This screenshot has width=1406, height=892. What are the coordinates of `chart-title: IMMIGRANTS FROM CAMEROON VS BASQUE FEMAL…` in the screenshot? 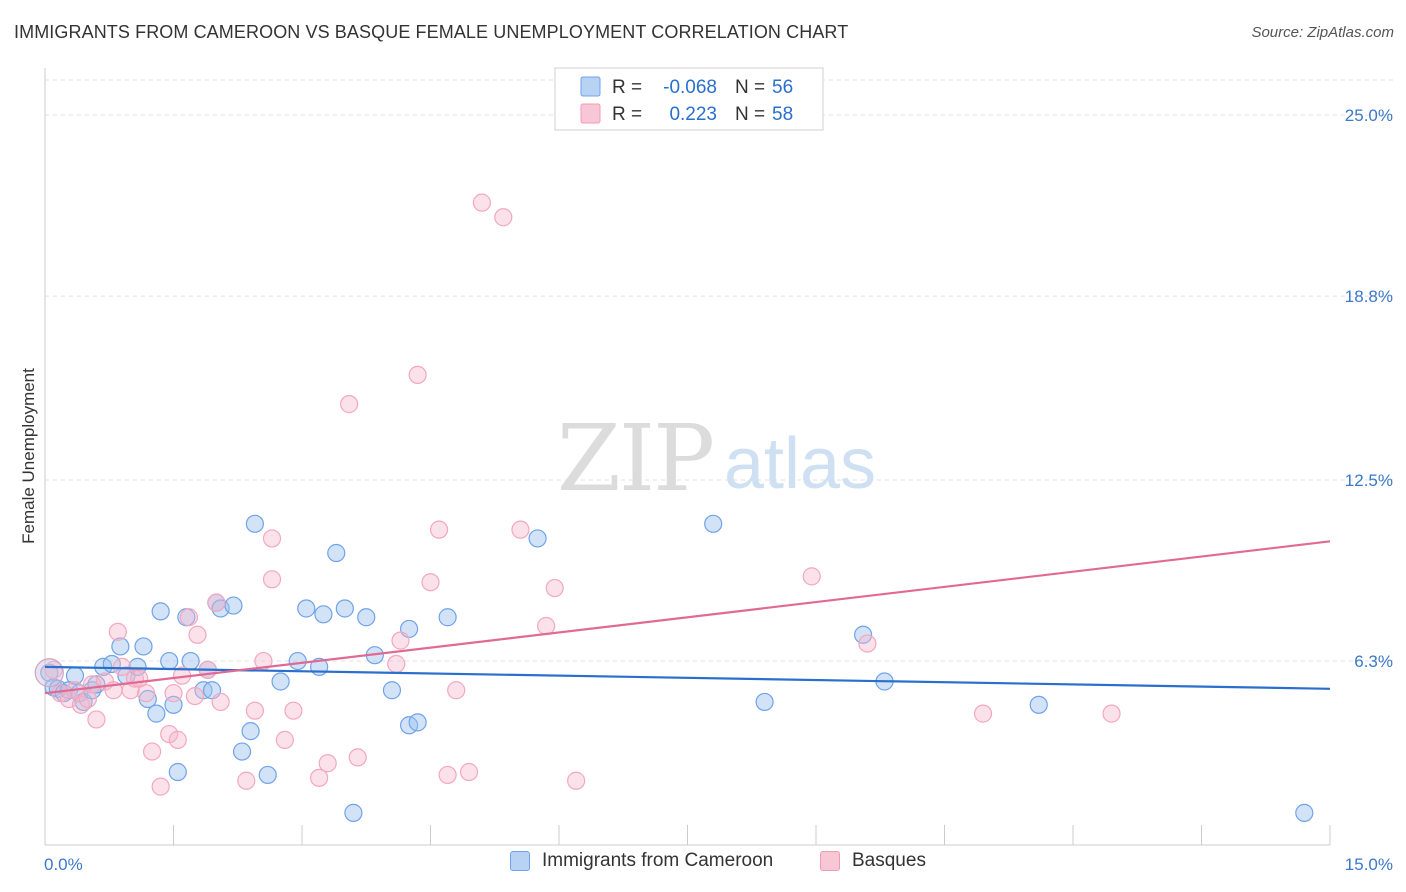 It's located at (431, 32).